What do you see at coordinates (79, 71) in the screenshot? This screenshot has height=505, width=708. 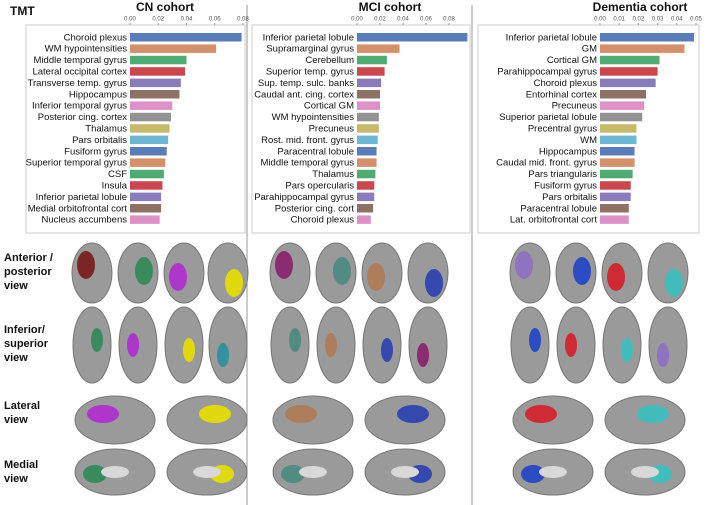 I see `y-tick-label: Lateral occipital cortex` at bounding box center [79, 71].